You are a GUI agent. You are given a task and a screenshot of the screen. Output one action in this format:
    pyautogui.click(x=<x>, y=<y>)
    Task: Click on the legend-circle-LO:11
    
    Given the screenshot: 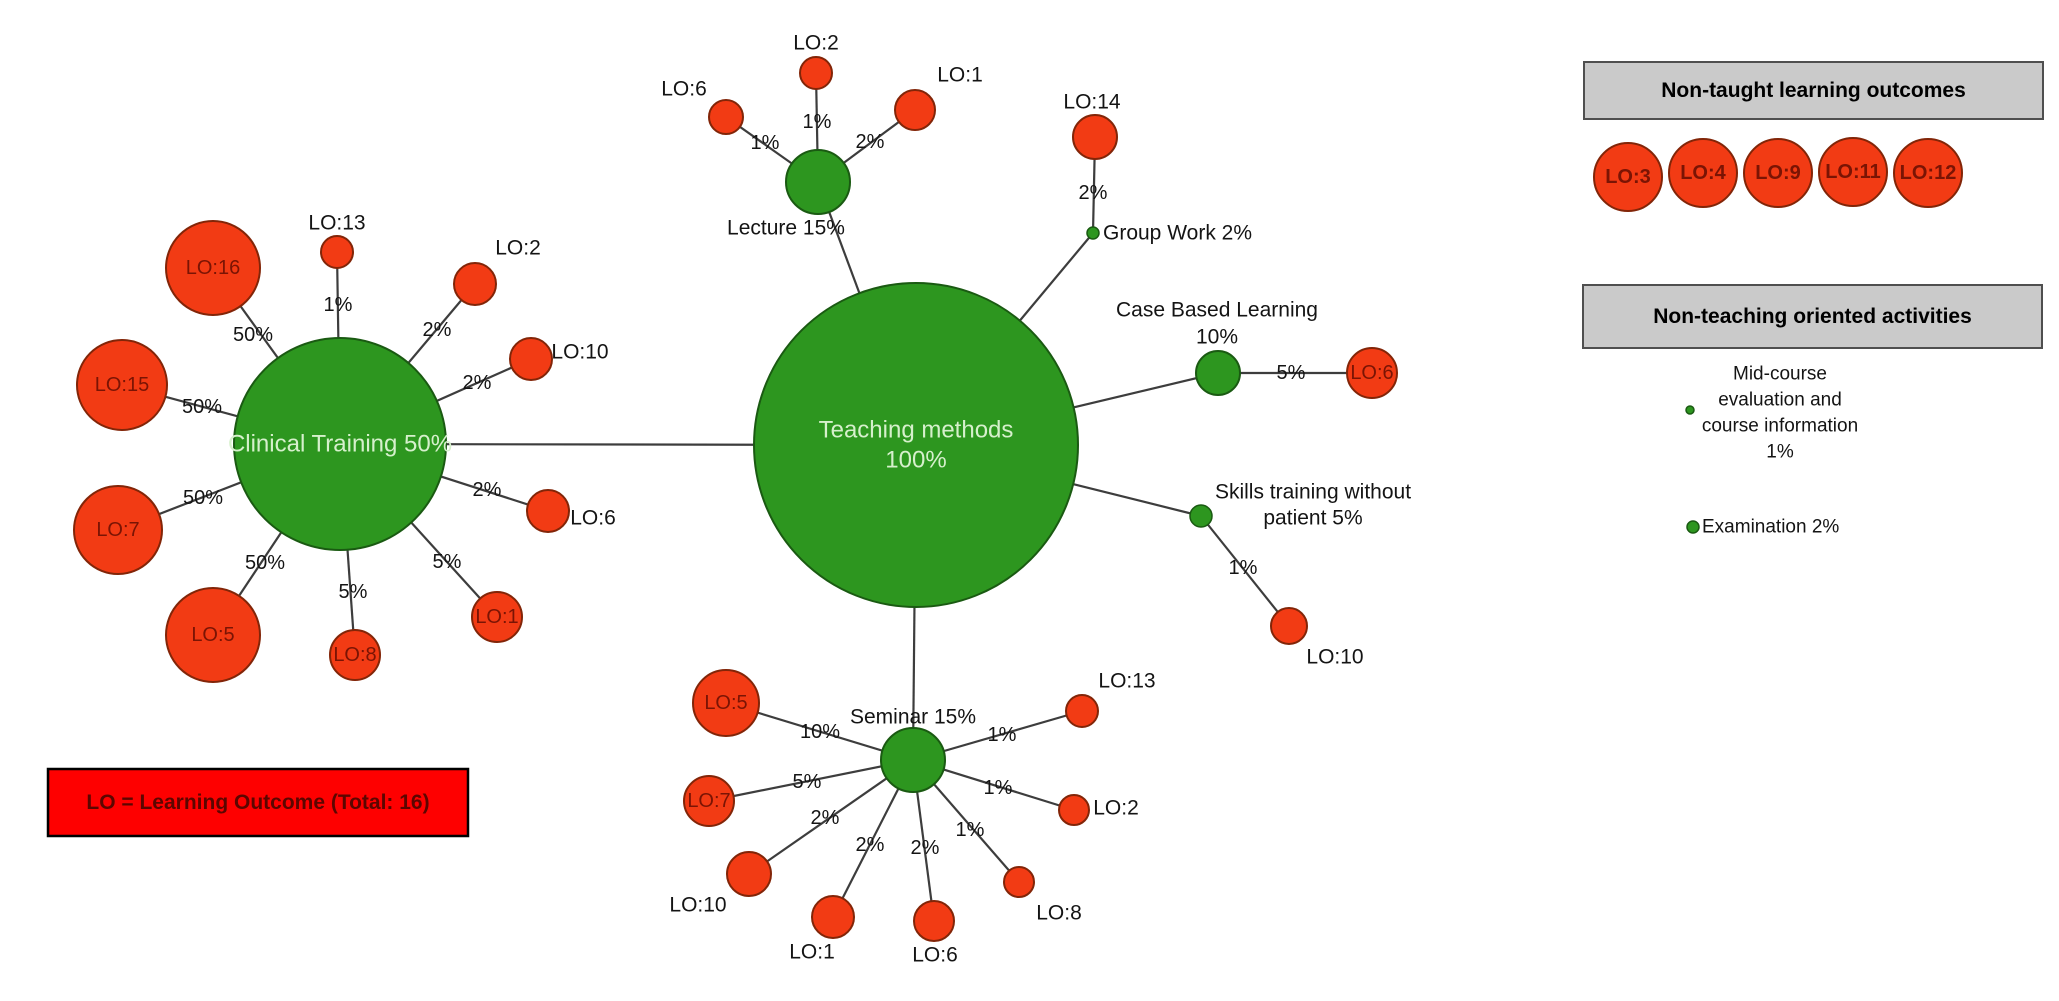 What is the action you would take?
    pyautogui.click(x=1853, y=172)
    